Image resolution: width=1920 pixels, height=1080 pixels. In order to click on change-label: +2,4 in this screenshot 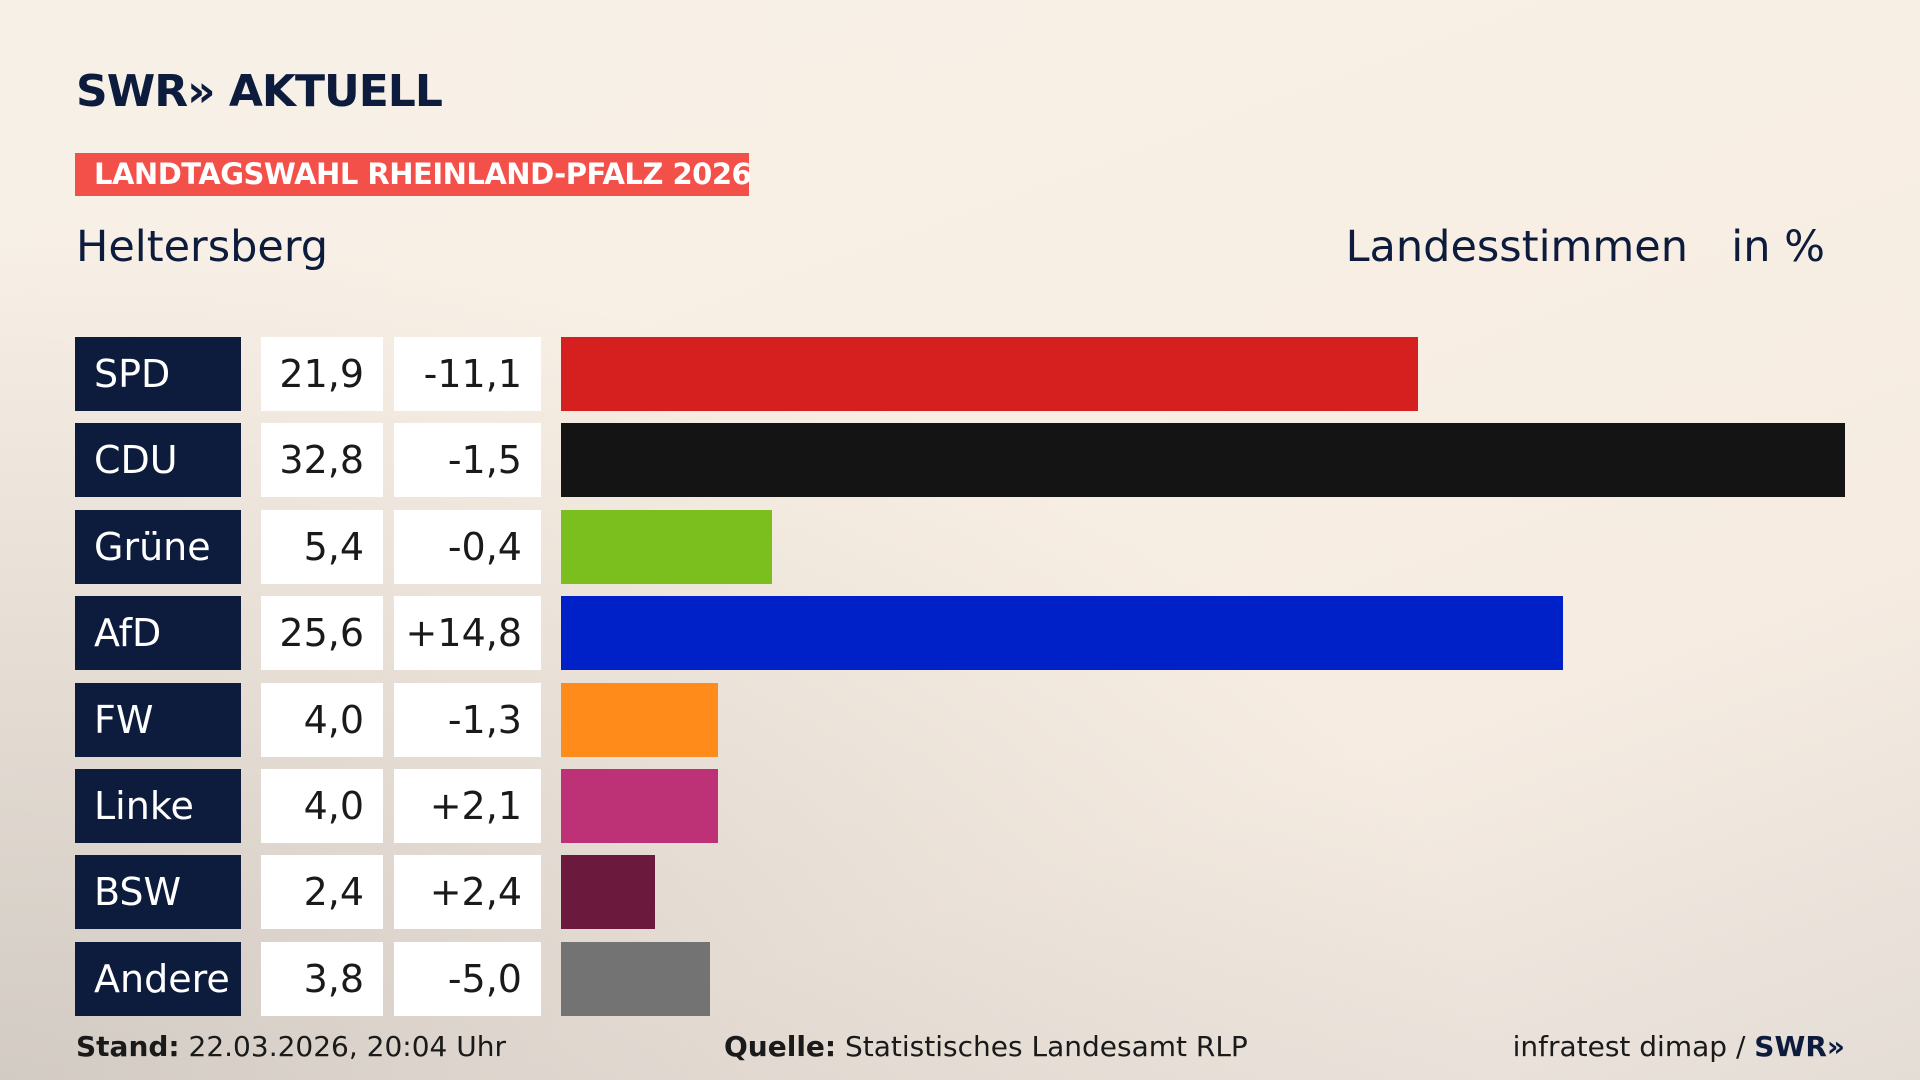, I will do `click(467, 892)`.